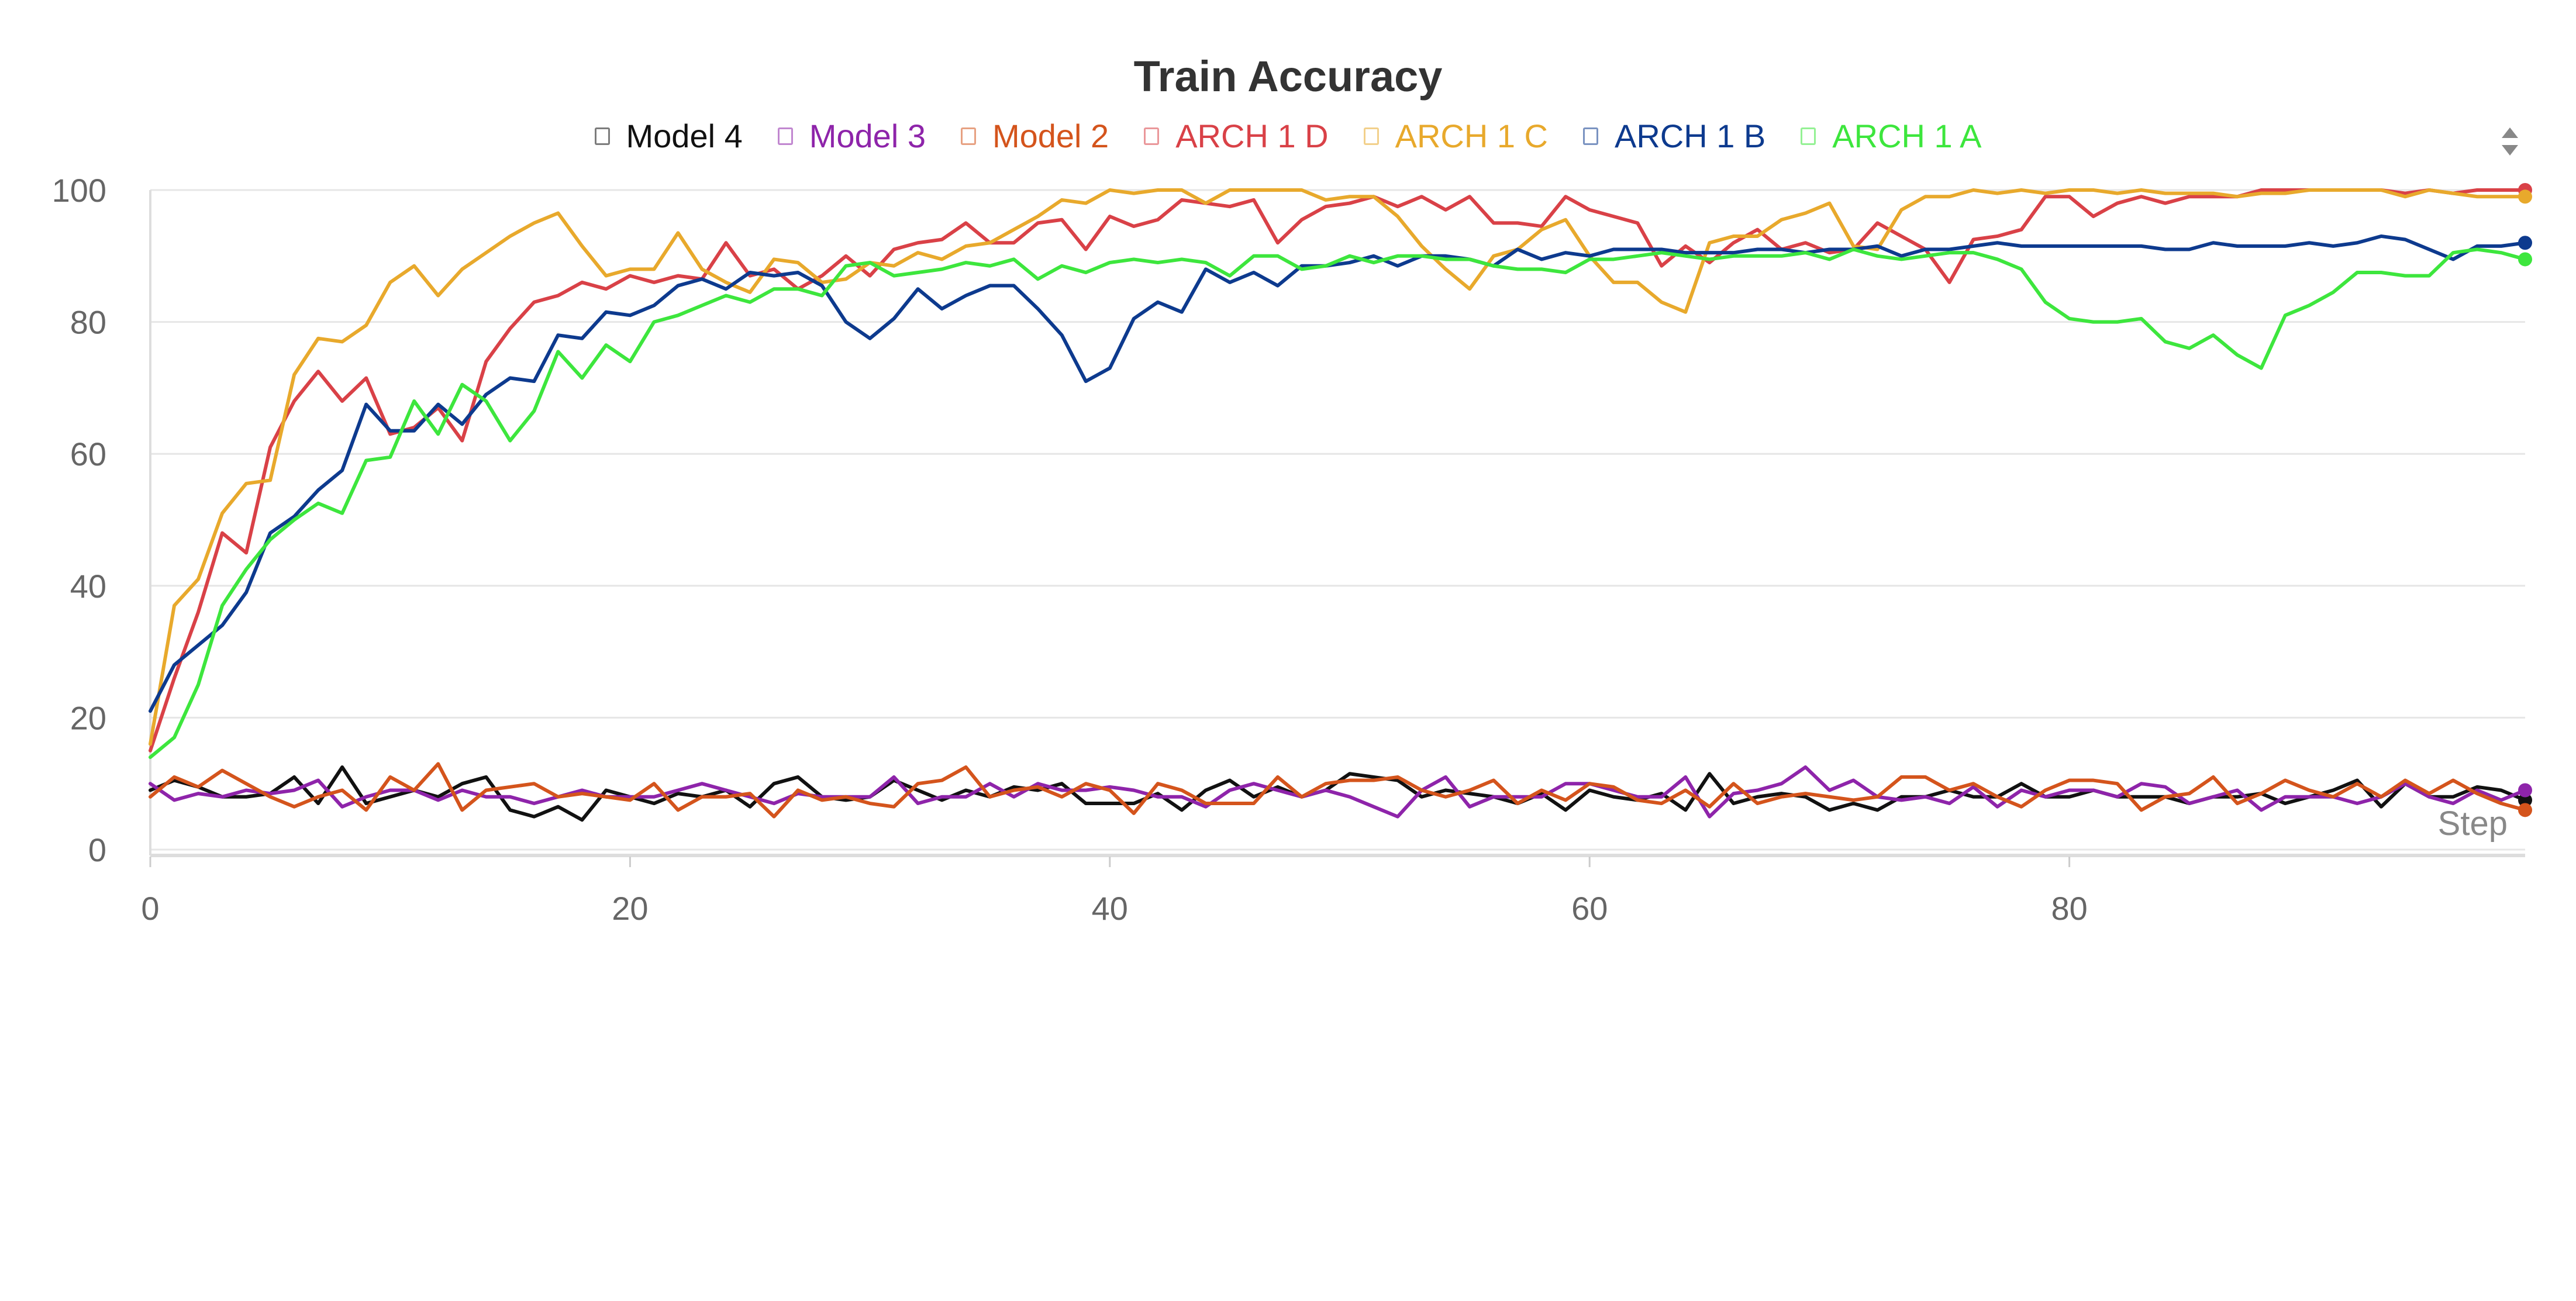 The height and width of the screenshot is (1301, 2576). I want to click on x-axis-label: Step, so click(2473, 824).